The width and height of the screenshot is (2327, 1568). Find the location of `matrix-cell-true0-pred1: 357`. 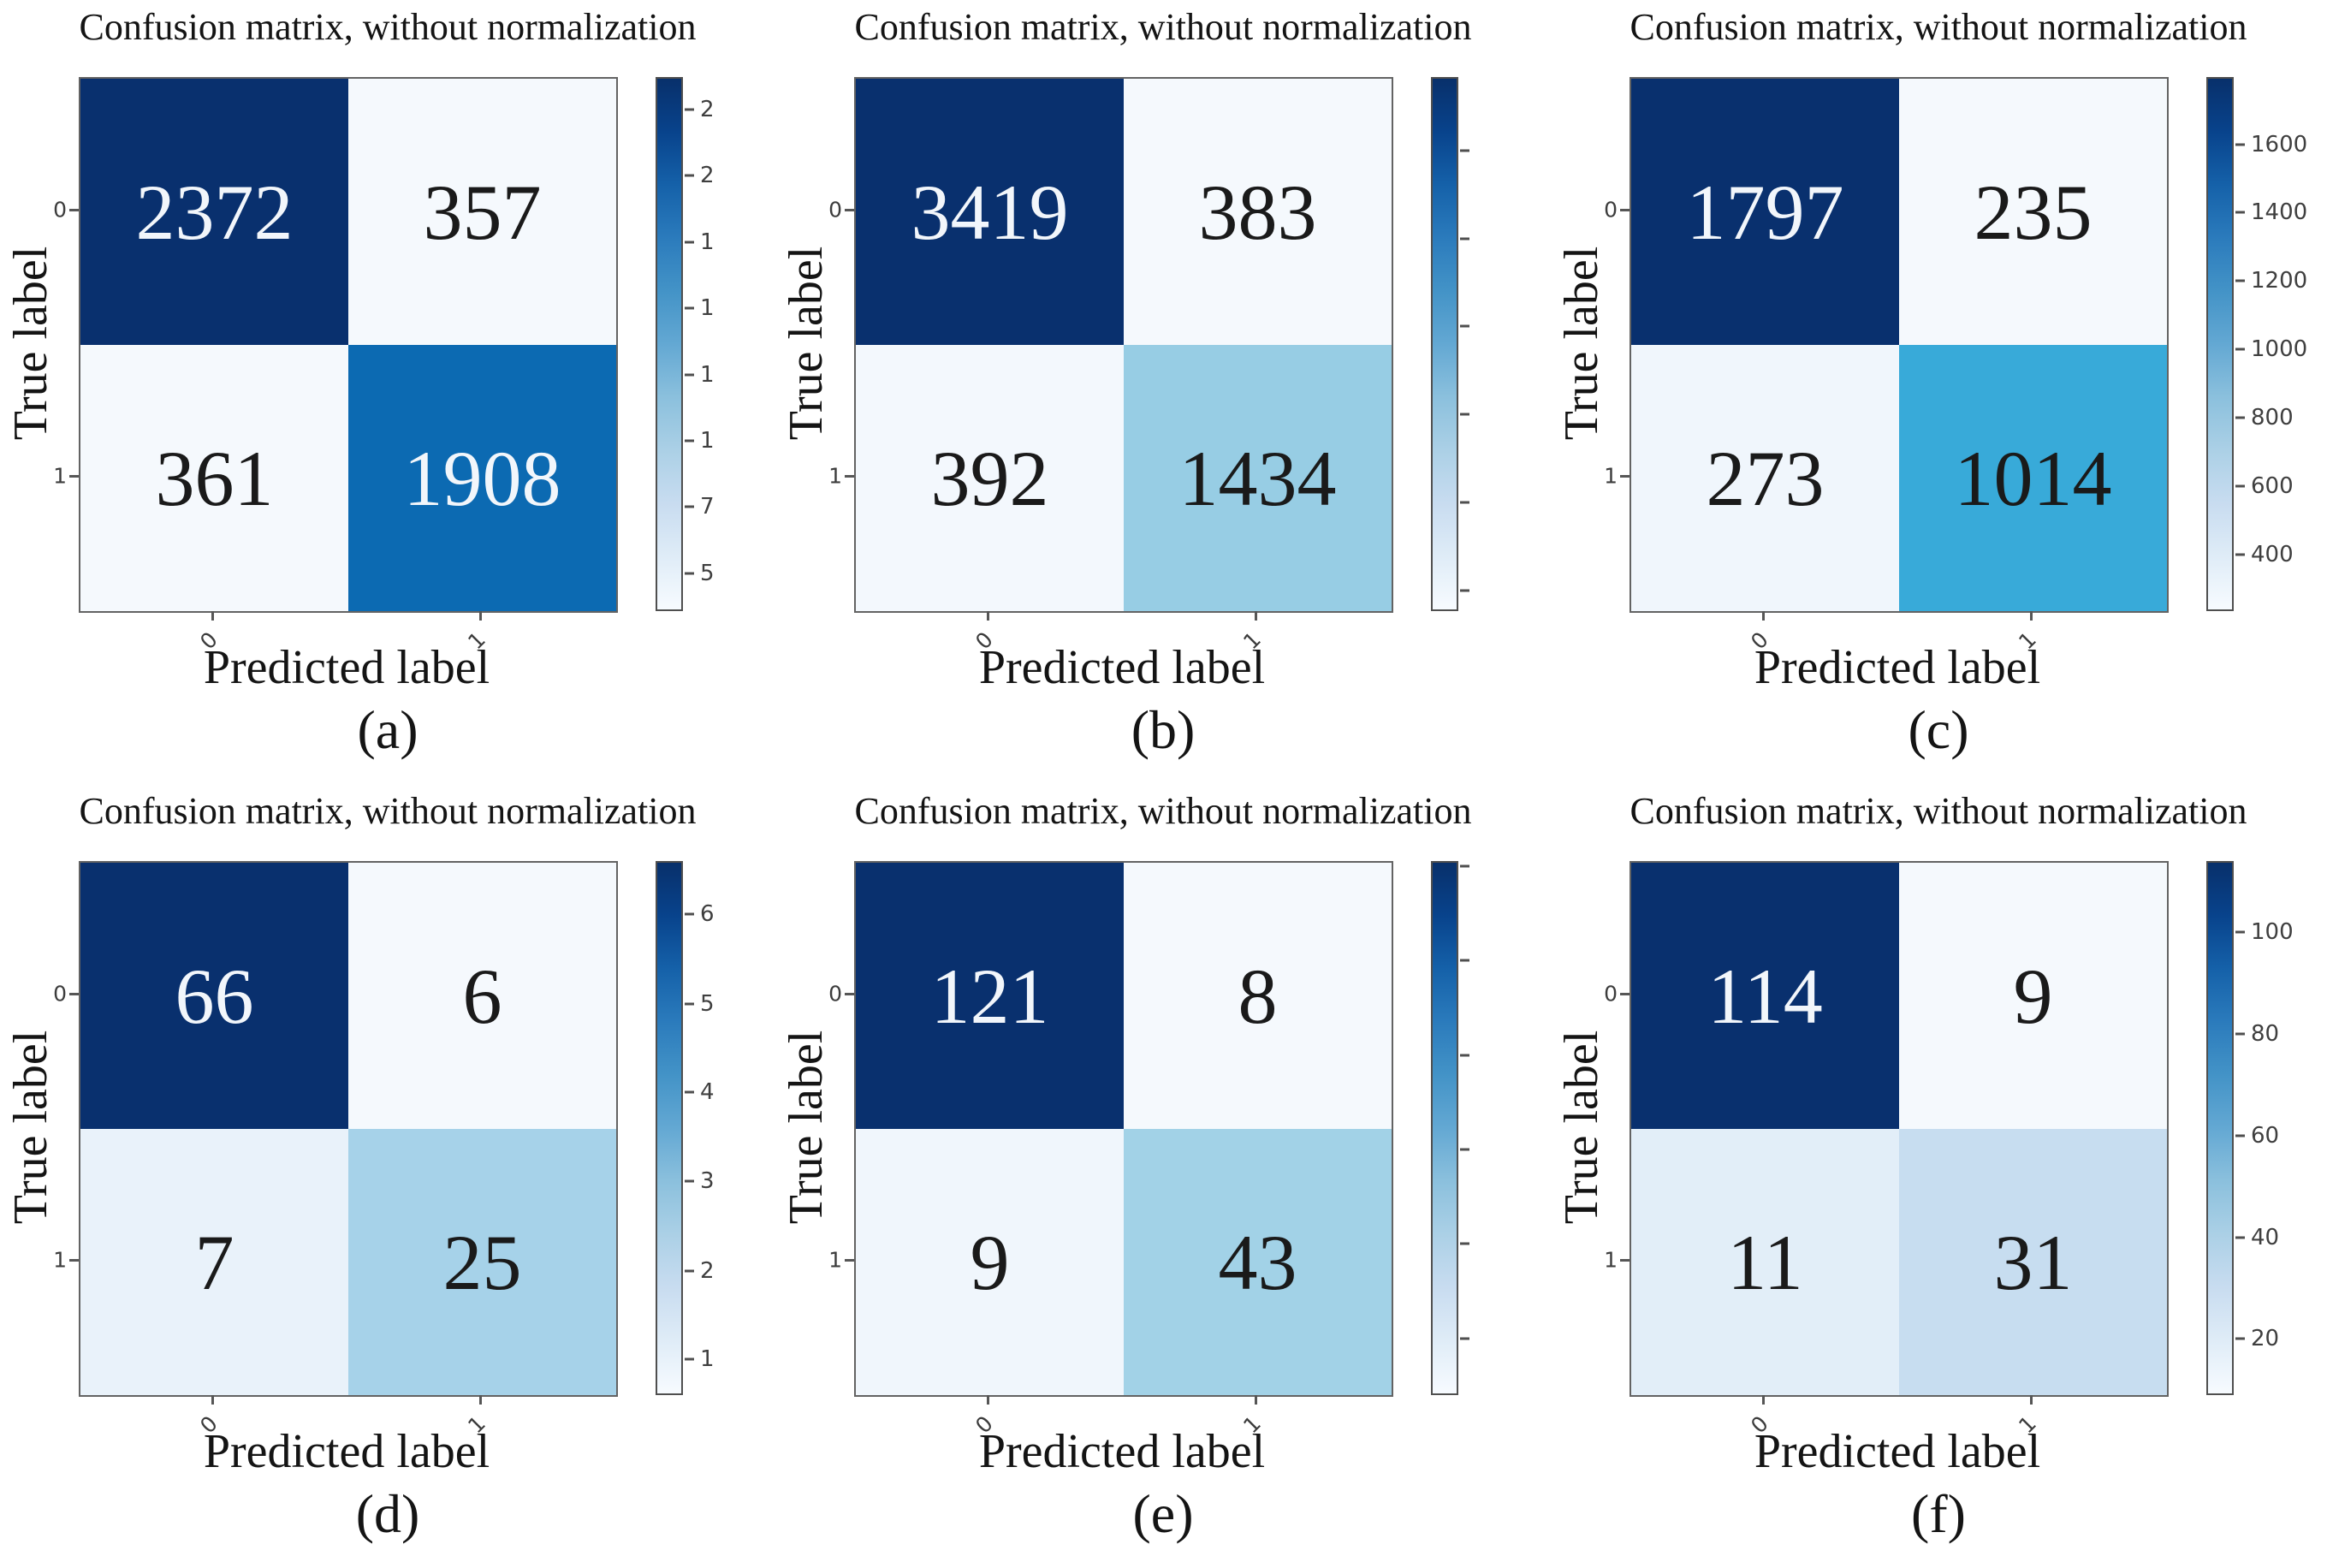

matrix-cell-true0-pred1: 357 is located at coordinates (482, 212).